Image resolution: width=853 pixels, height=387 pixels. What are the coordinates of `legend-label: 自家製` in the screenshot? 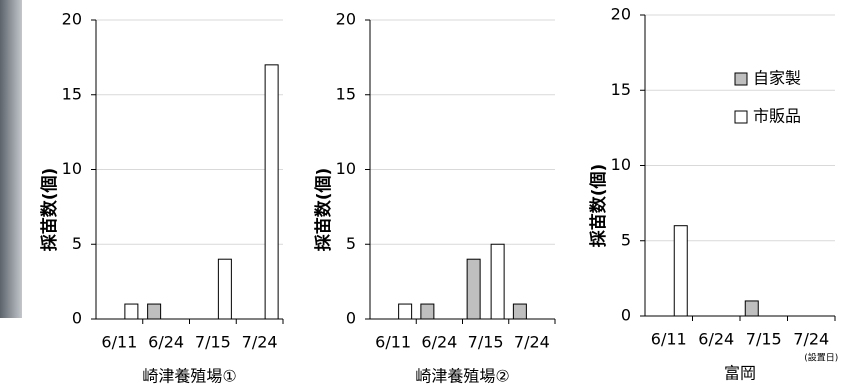 It's located at (777, 78).